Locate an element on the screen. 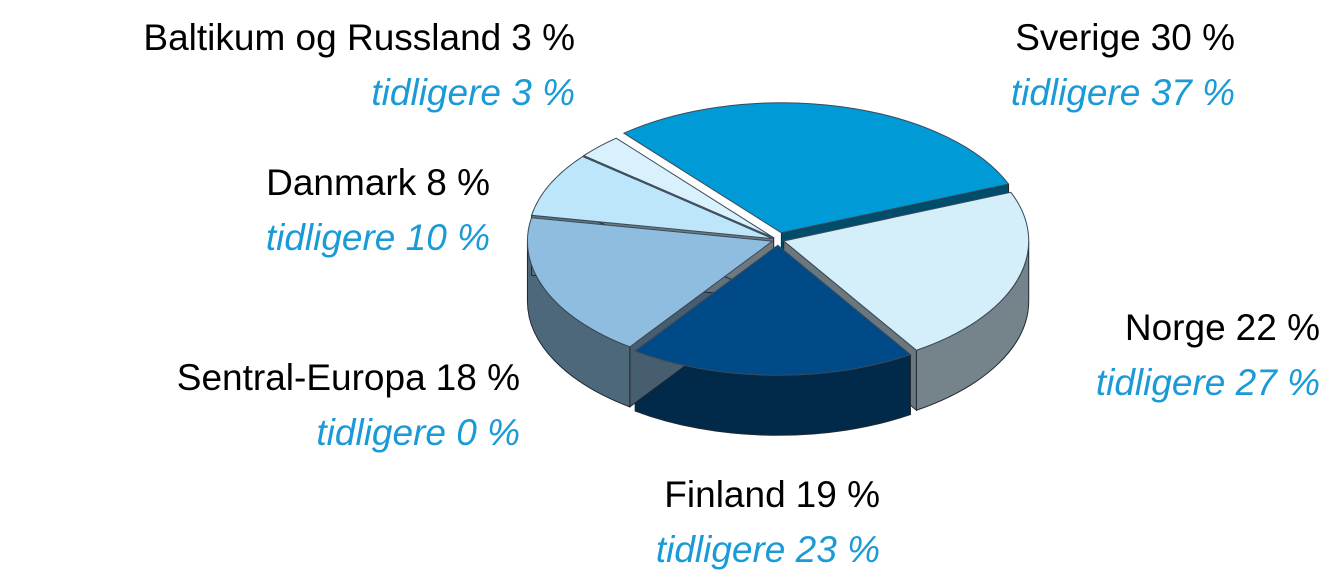  value-label: 3 % is located at coordinates (543, 37).